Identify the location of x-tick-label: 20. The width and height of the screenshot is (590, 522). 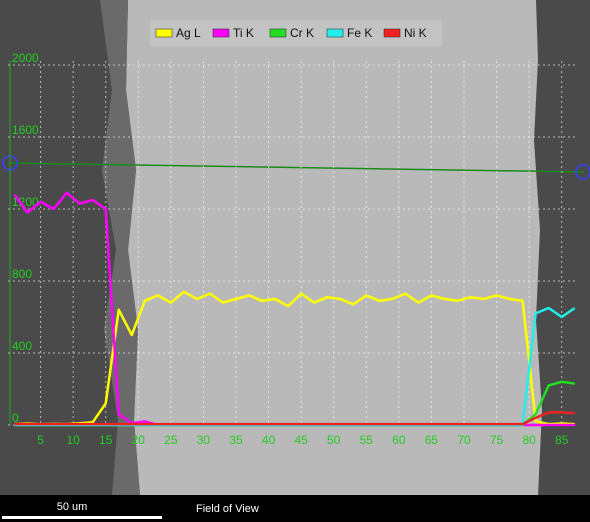
(139, 440).